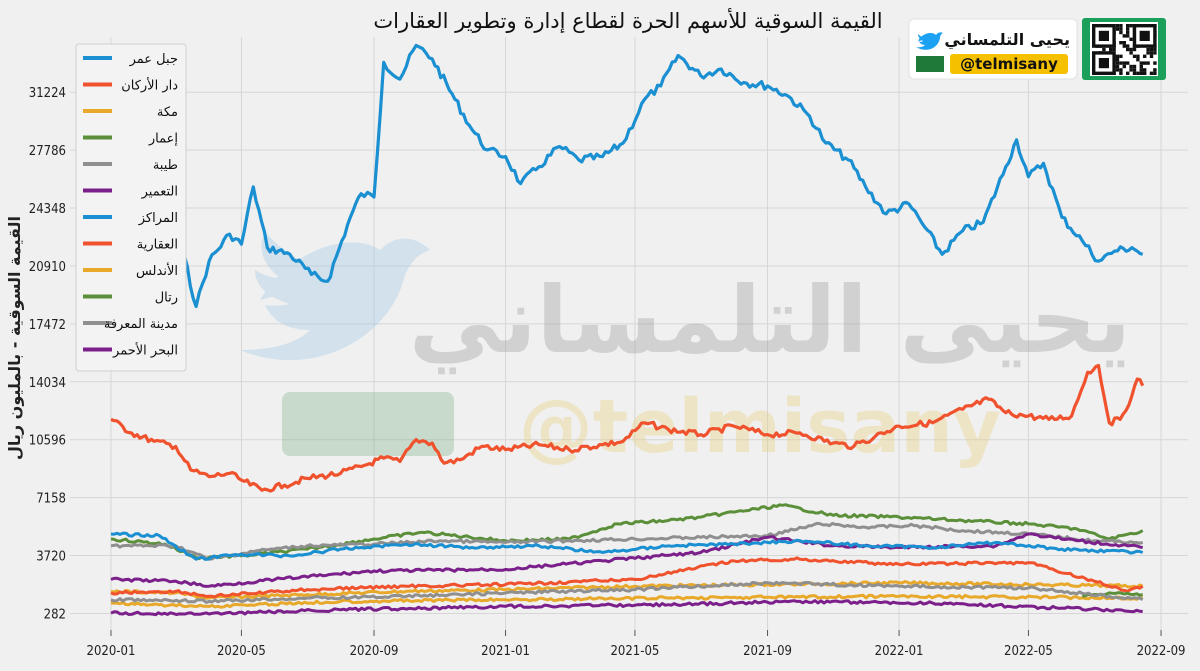 This screenshot has height=671, width=1200. What do you see at coordinates (899, 651) in the screenshot?
I see `x-tick-label: 2022-01` at bounding box center [899, 651].